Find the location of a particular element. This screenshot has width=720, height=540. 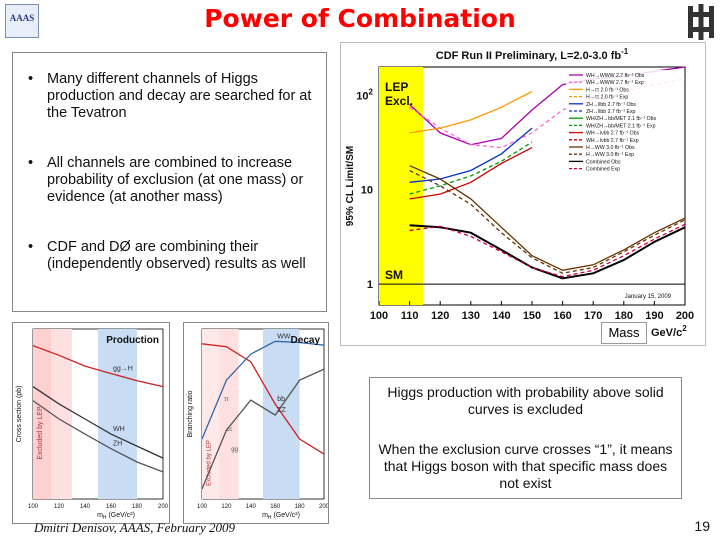

inset-y-label: Branching ratio is located at coordinates (190, 413).